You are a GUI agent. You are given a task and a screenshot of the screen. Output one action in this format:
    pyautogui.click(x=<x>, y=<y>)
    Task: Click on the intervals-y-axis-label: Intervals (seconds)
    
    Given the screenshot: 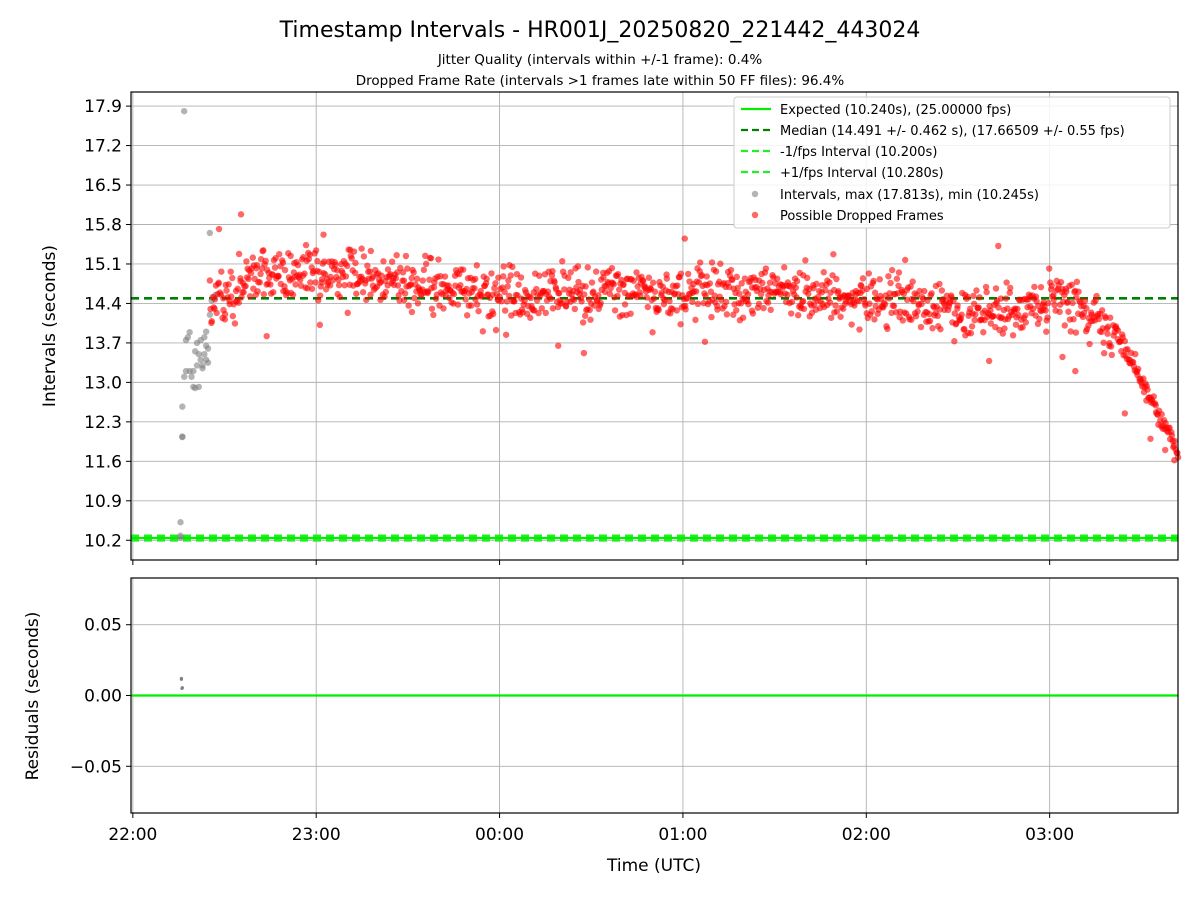 What is the action you would take?
    pyautogui.click(x=50, y=326)
    